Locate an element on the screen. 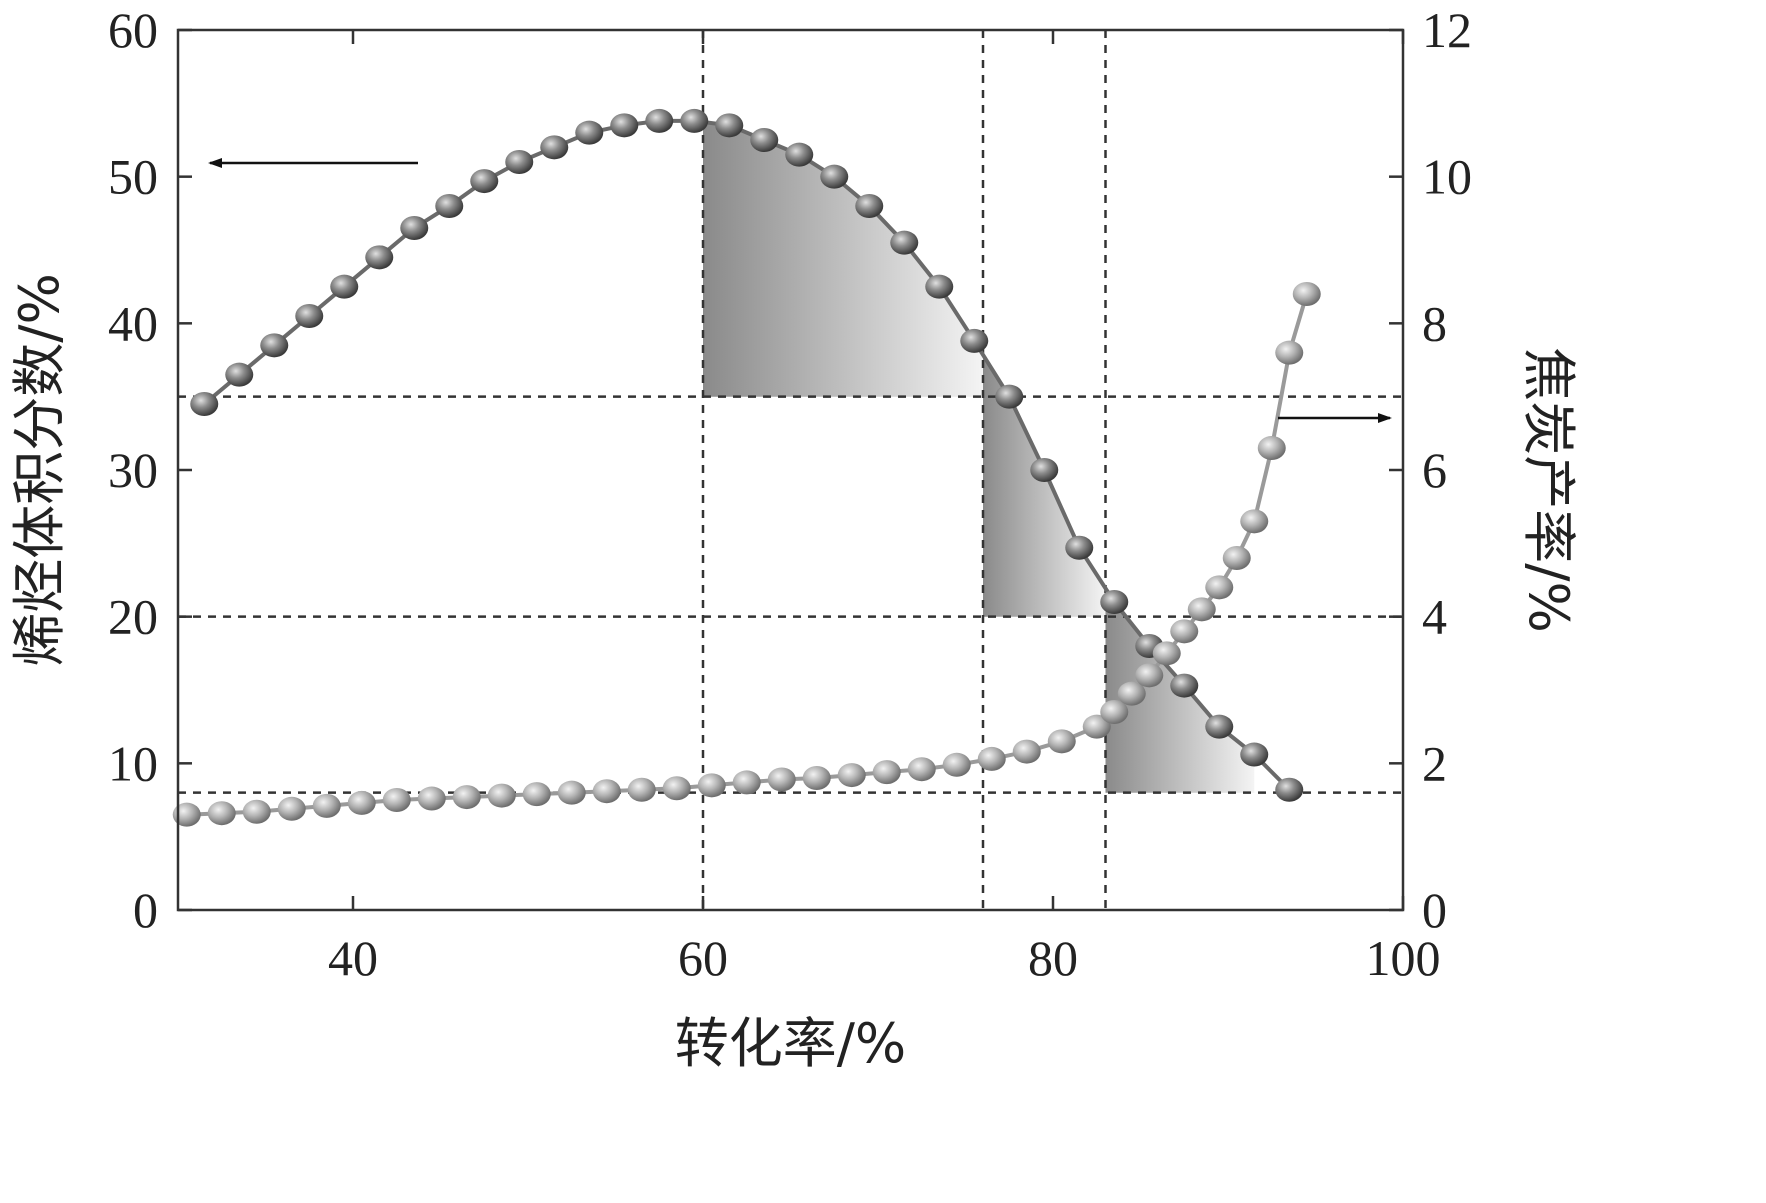 The height and width of the screenshot is (1203, 1766). left-y-tick-label: 30 is located at coordinates (133, 470).